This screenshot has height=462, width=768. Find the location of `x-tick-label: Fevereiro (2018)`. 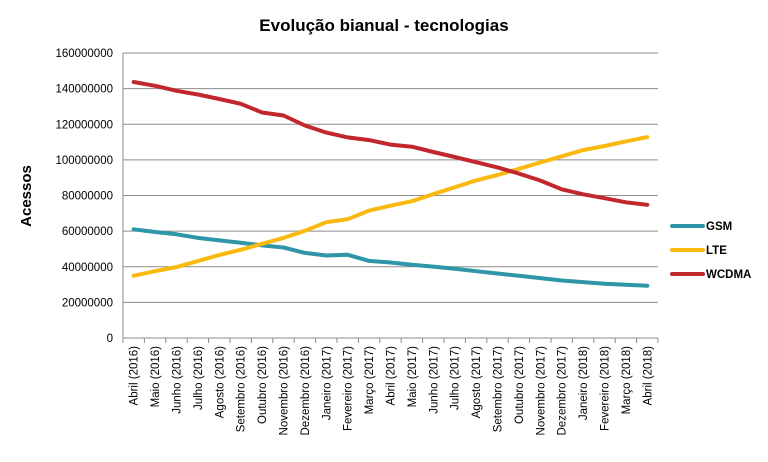

x-tick-label: Fevereiro (2018) is located at coordinates (606, 388).